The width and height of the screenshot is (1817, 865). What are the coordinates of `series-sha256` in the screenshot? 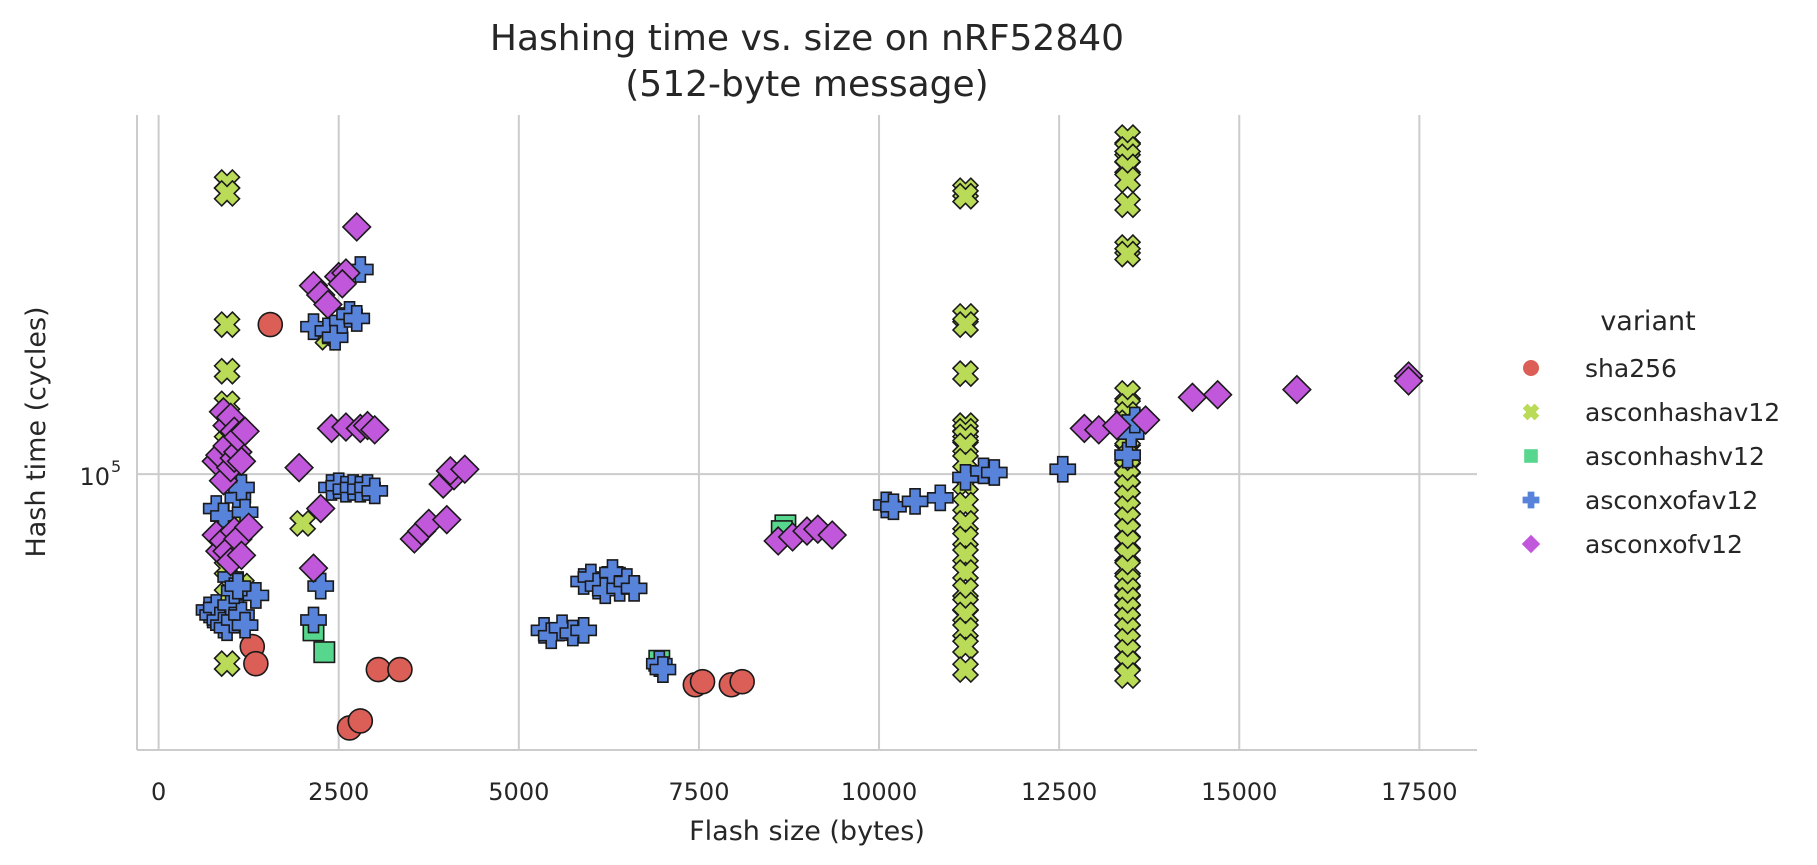 It's located at (497, 526).